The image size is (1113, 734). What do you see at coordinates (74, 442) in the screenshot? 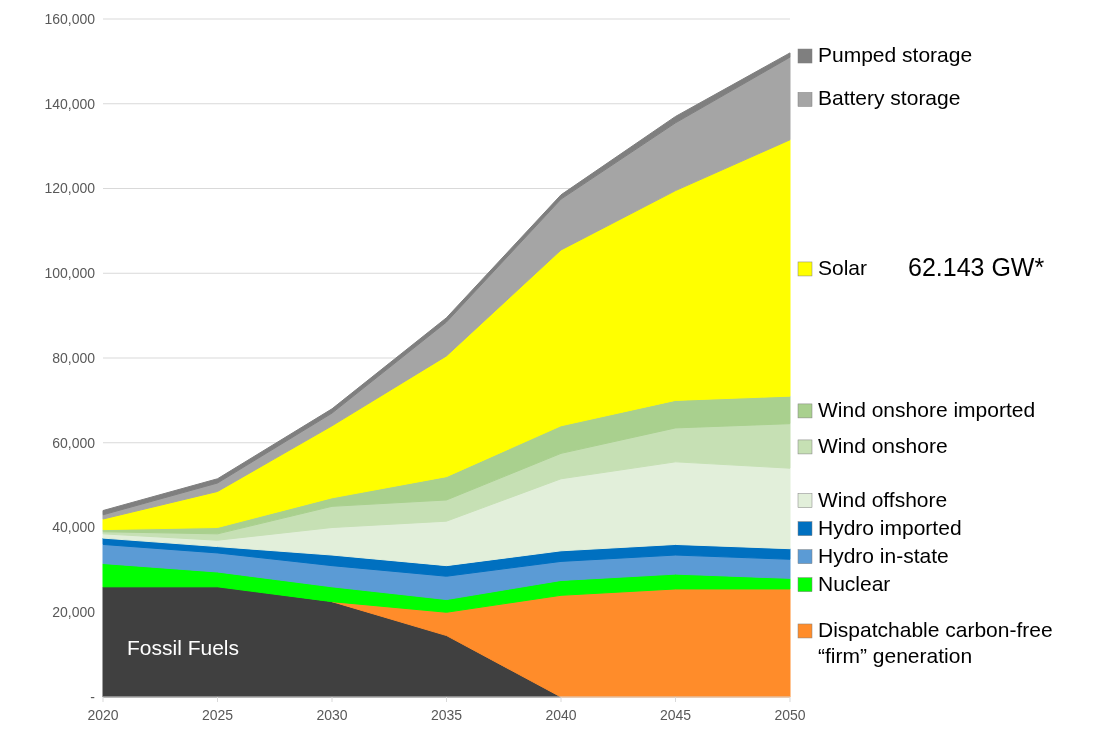
I see `y-tick-label: 60,000` at bounding box center [74, 442].